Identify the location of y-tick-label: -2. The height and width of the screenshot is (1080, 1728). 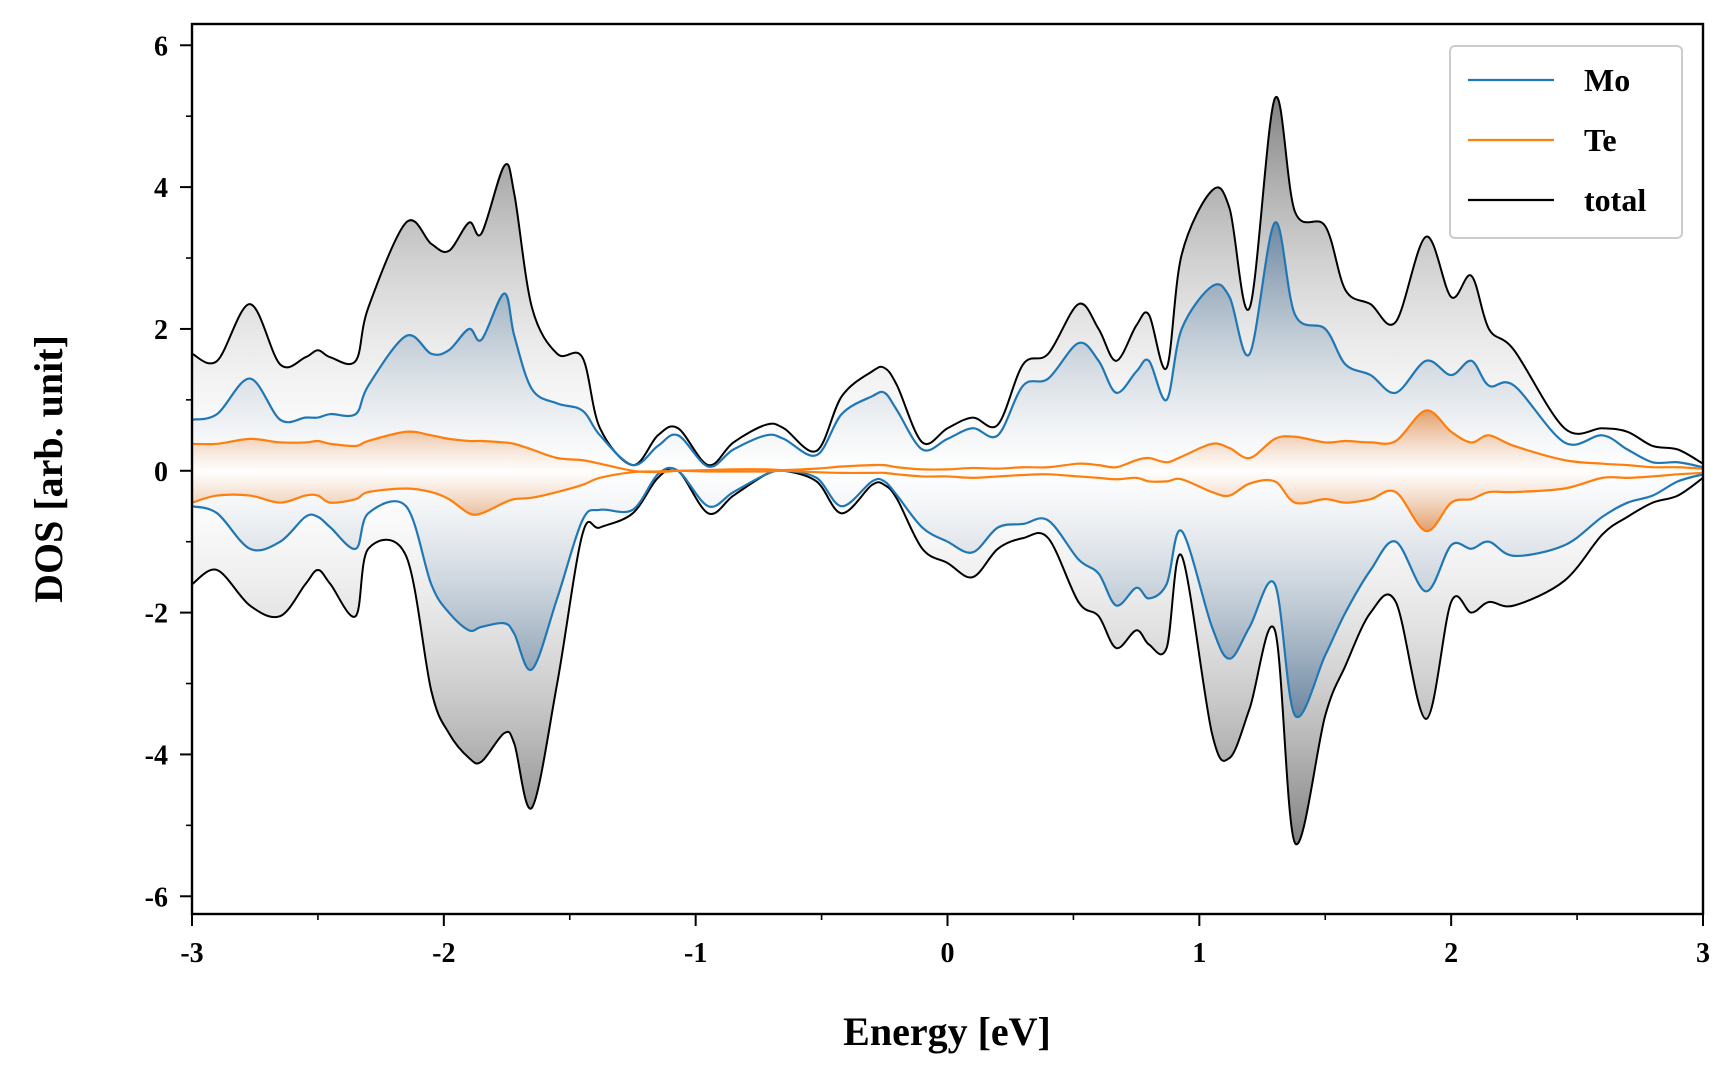
(156, 614).